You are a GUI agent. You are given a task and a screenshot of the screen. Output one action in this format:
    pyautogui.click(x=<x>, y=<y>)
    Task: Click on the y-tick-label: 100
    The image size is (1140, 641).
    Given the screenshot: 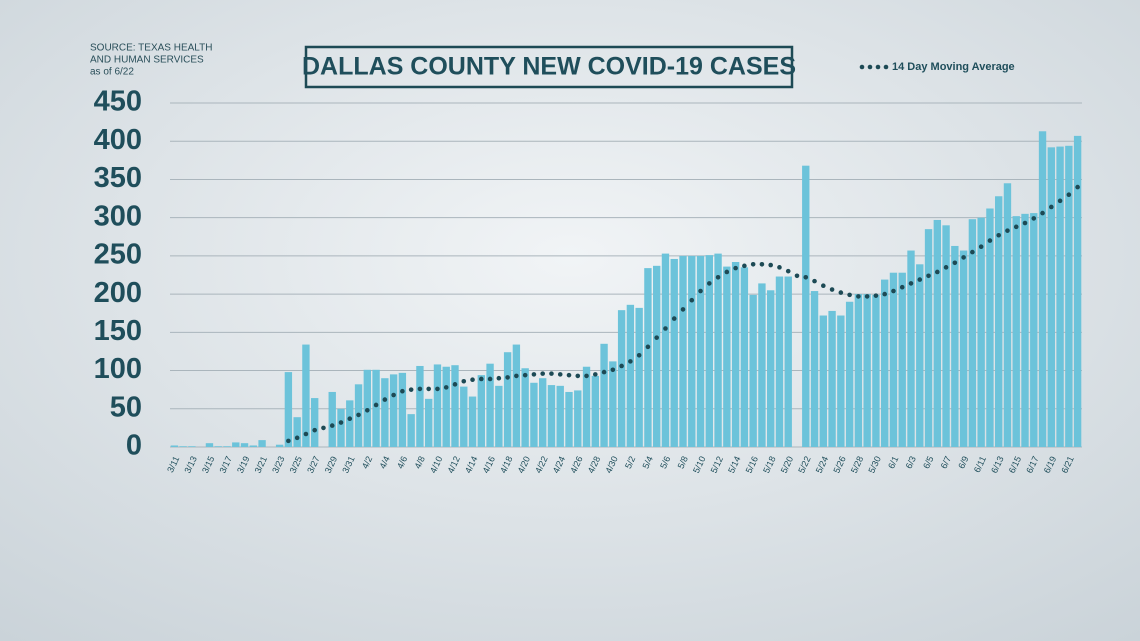 What is the action you would take?
    pyautogui.click(x=118, y=369)
    